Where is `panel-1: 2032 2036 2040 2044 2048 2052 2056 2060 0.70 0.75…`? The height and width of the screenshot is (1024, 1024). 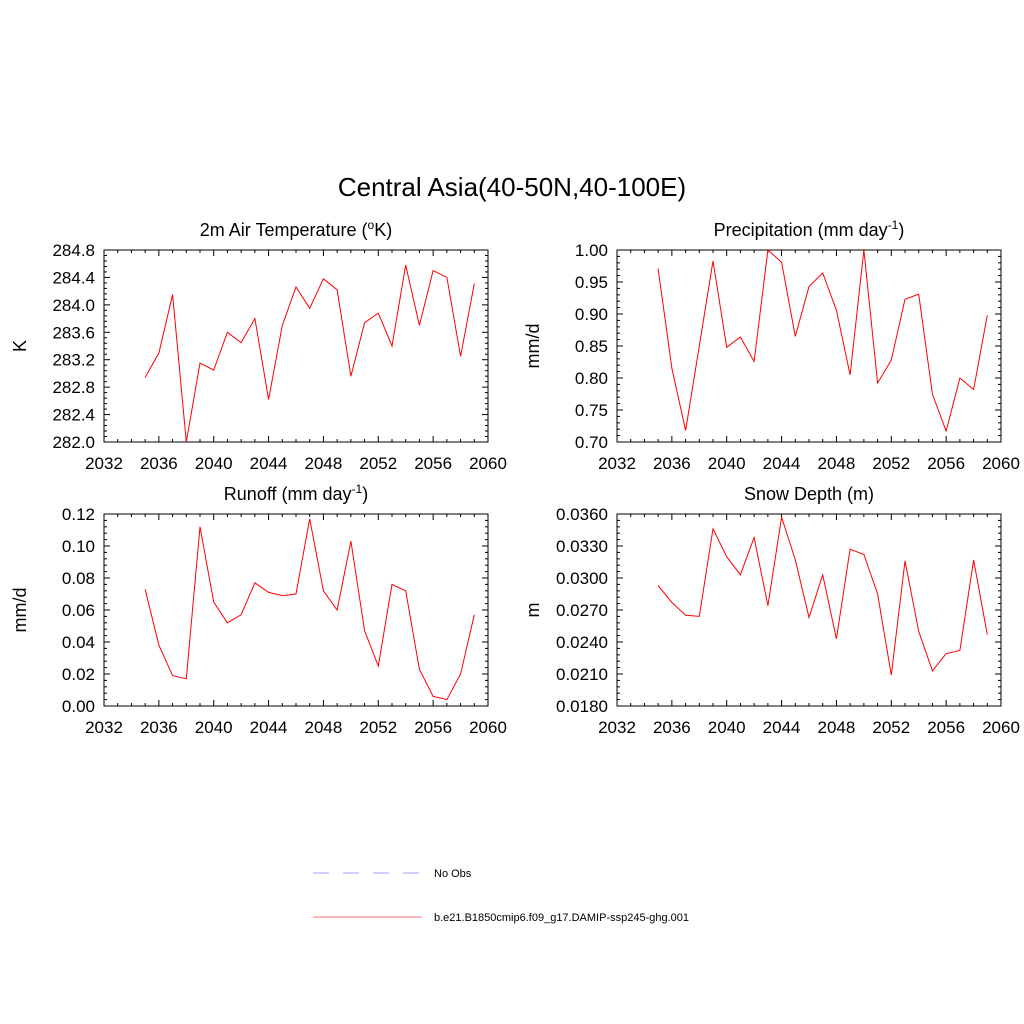
panel-1: 2032 2036 2040 2044 2048 2052 2056 2060 0.70 0.75… is located at coordinates (771, 345).